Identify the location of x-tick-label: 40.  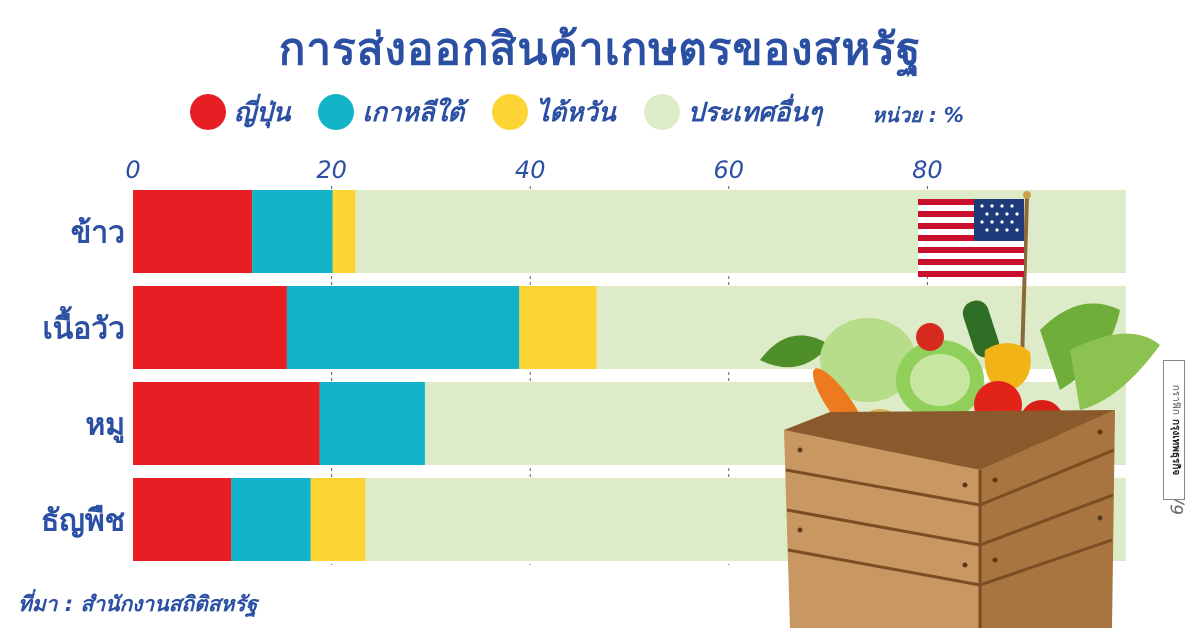
(530, 170).